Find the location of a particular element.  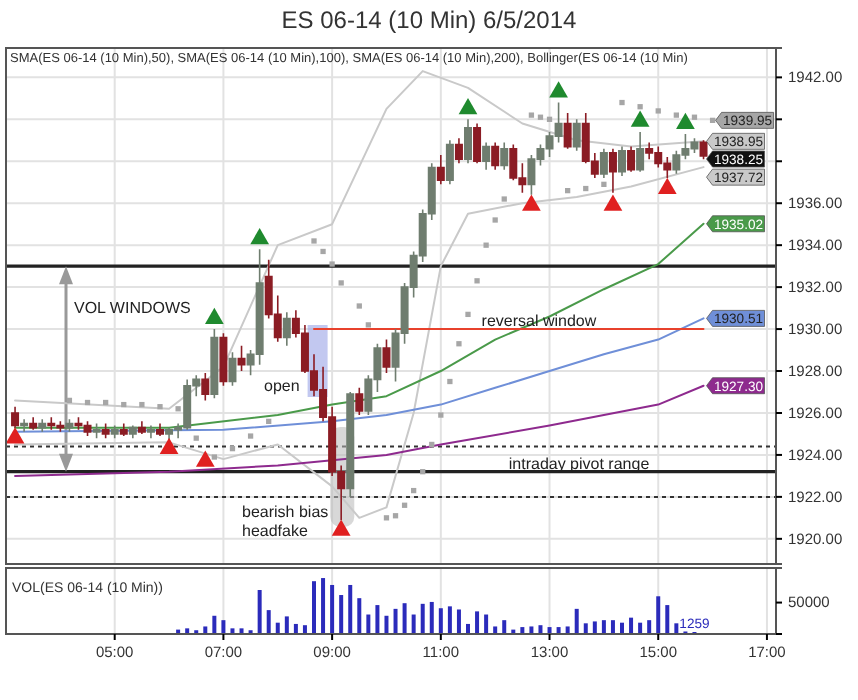

annotation: bearish bias headfake is located at coordinates (285, 521).